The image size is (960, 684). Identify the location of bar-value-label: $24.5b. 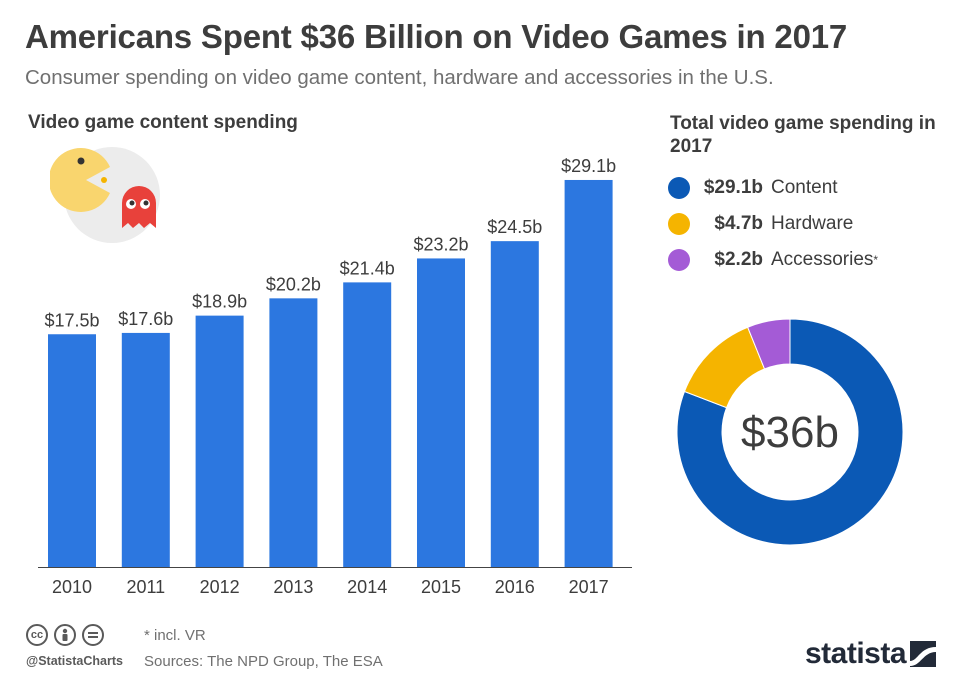
(514, 227).